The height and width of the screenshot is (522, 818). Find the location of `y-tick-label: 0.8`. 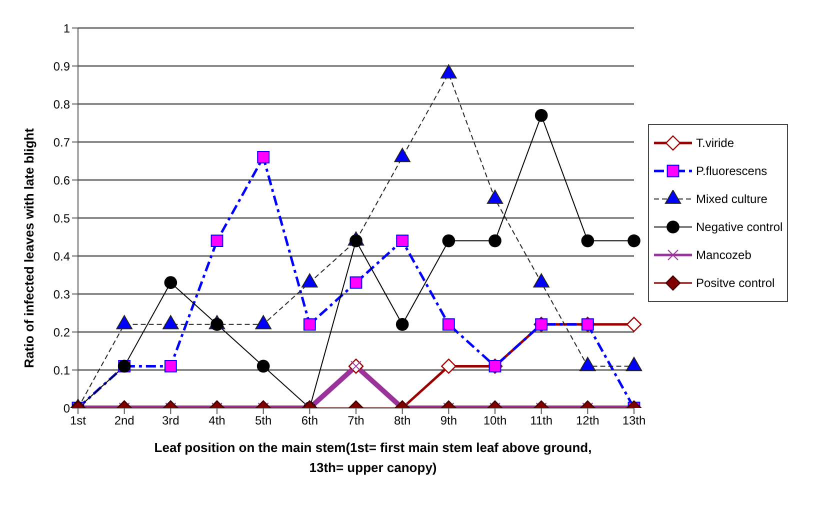

y-tick-label: 0.8 is located at coordinates (61, 104).